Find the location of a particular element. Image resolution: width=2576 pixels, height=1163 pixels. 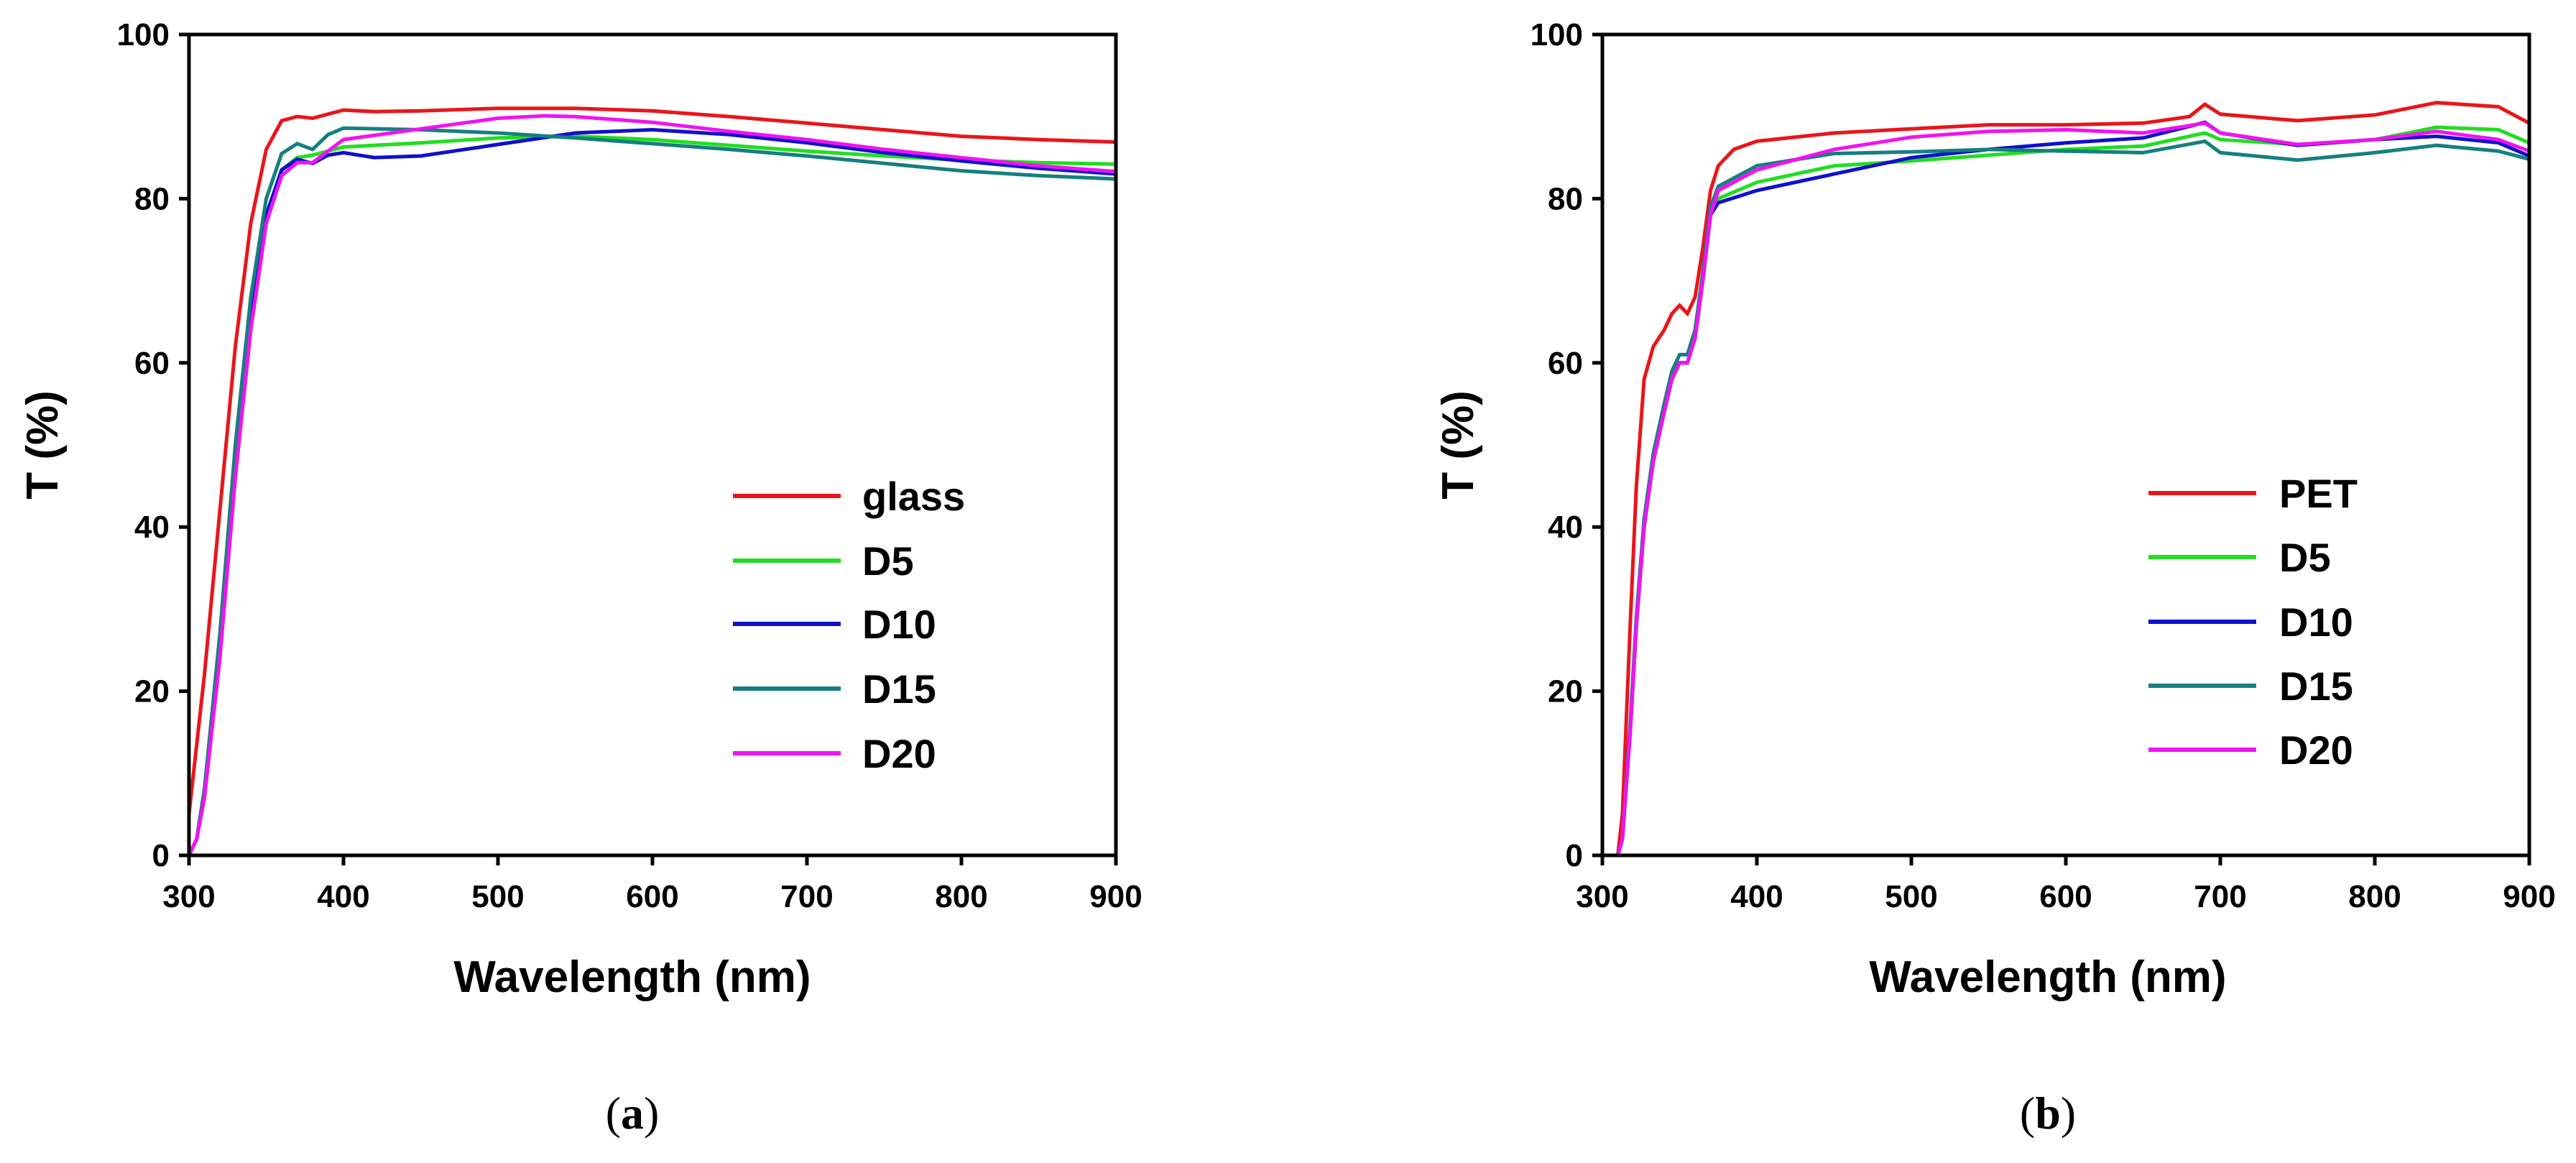

panel-a-x-axis-label: Wavelength (nm) is located at coordinates (632, 977).